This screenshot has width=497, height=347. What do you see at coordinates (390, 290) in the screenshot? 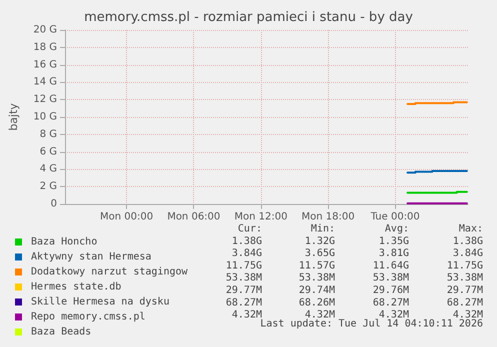
I see `text: 29.76M` at bounding box center [390, 290].